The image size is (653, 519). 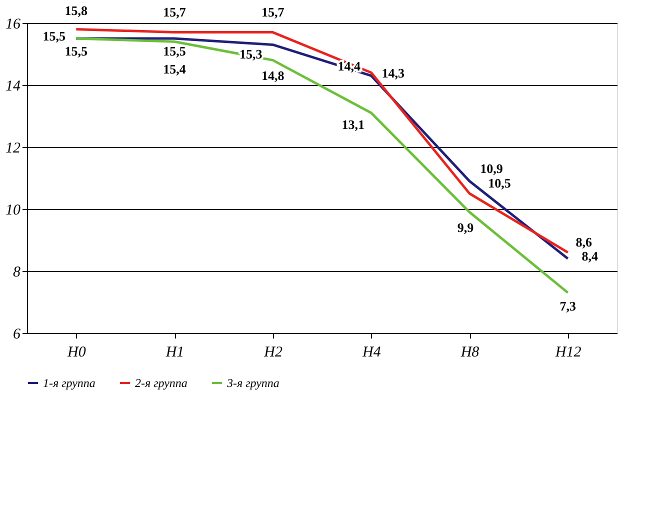 What do you see at coordinates (69, 383) in the screenshot?
I see `legend-label: 1-я группа` at bounding box center [69, 383].